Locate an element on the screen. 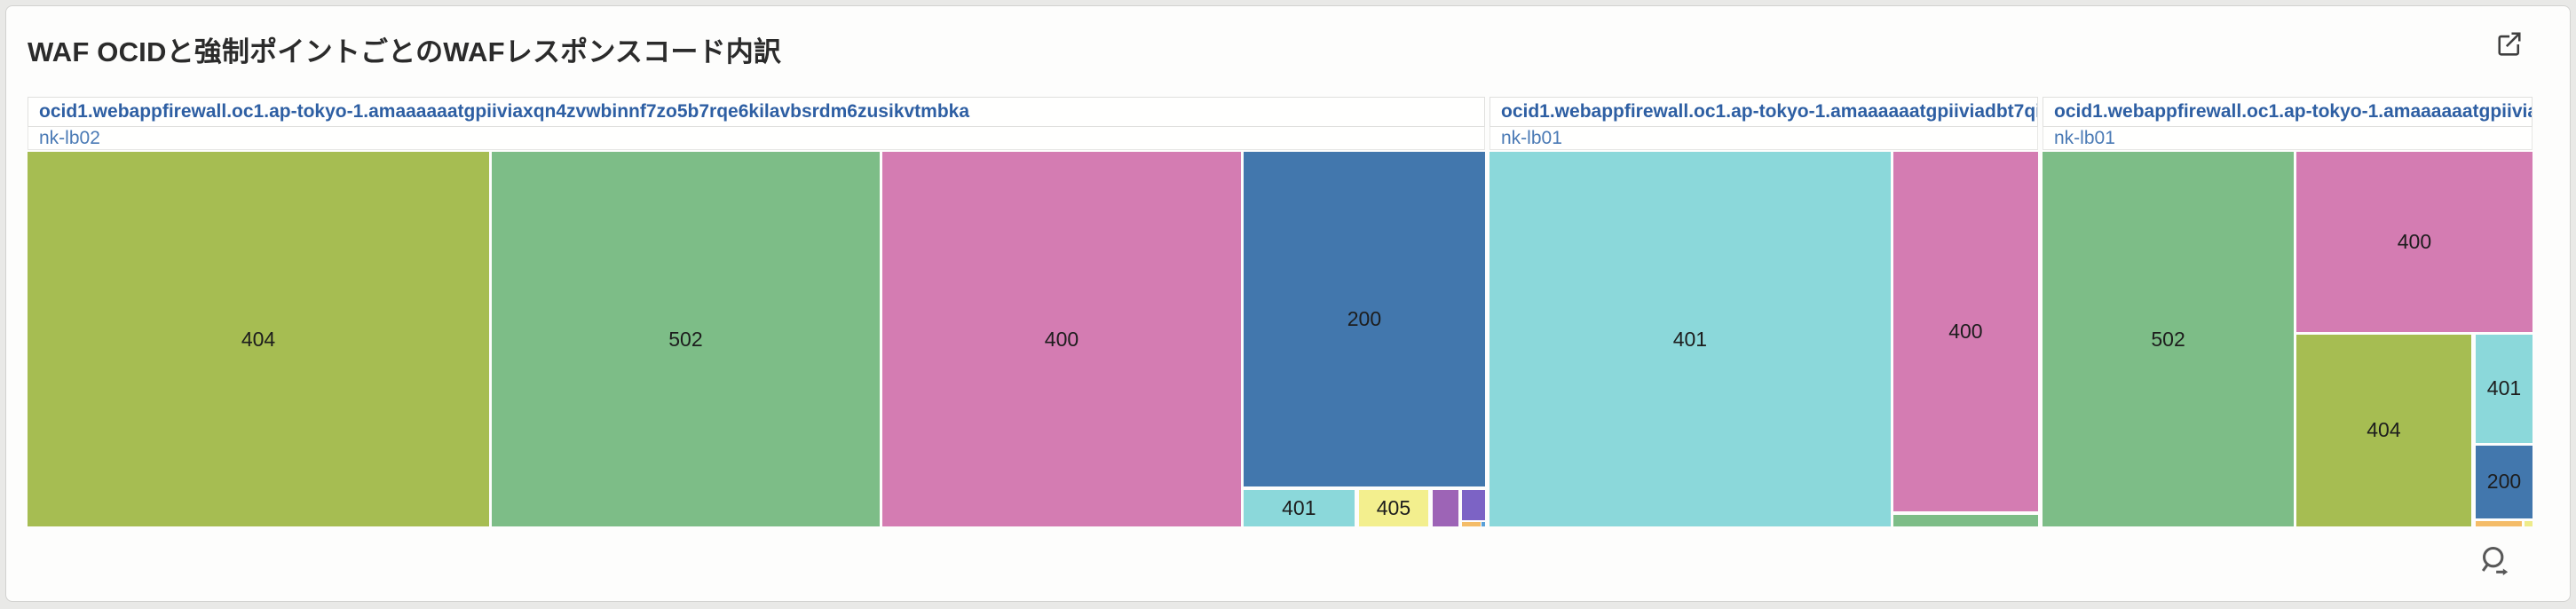 The height and width of the screenshot is (609, 2576). open-in-new-window-icon is located at coordinates (2509, 44).